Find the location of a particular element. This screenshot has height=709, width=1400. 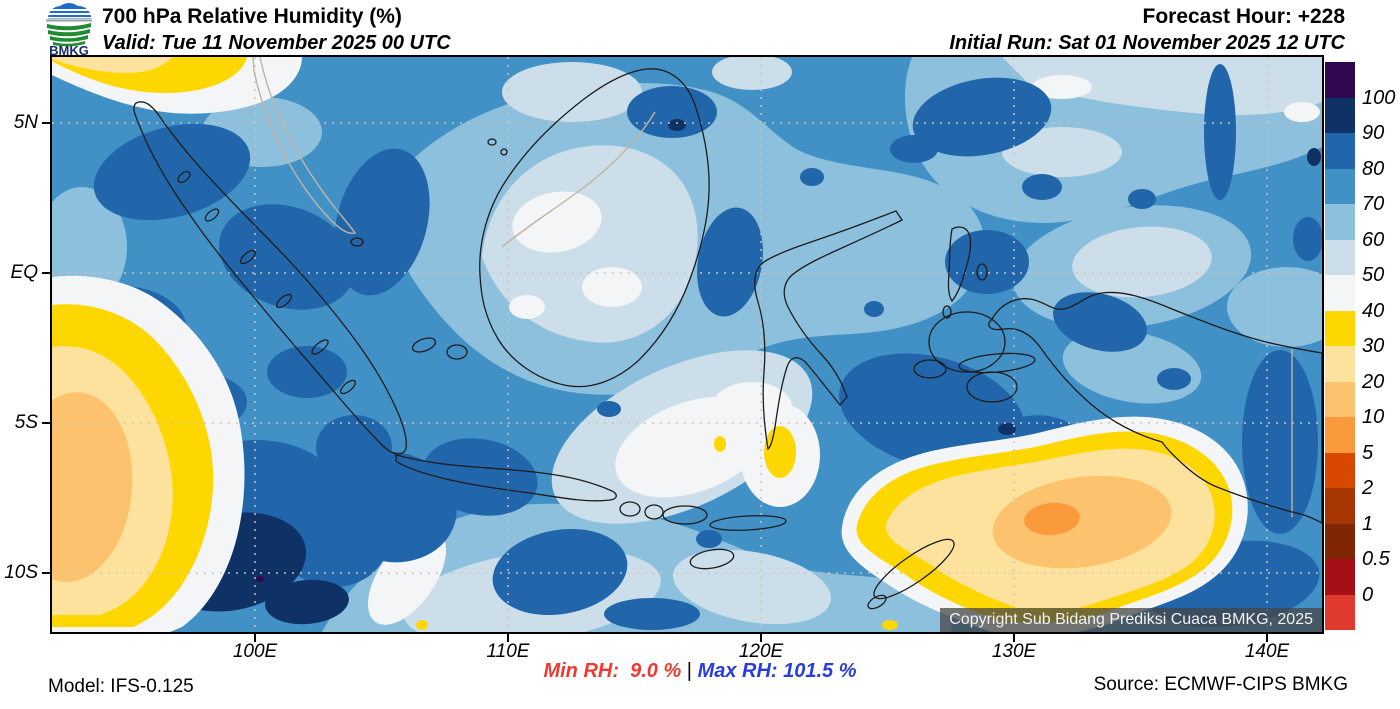

minmax-line: Min RH: 9.0 % | Max RH: 101.5 % is located at coordinates (700, 671).